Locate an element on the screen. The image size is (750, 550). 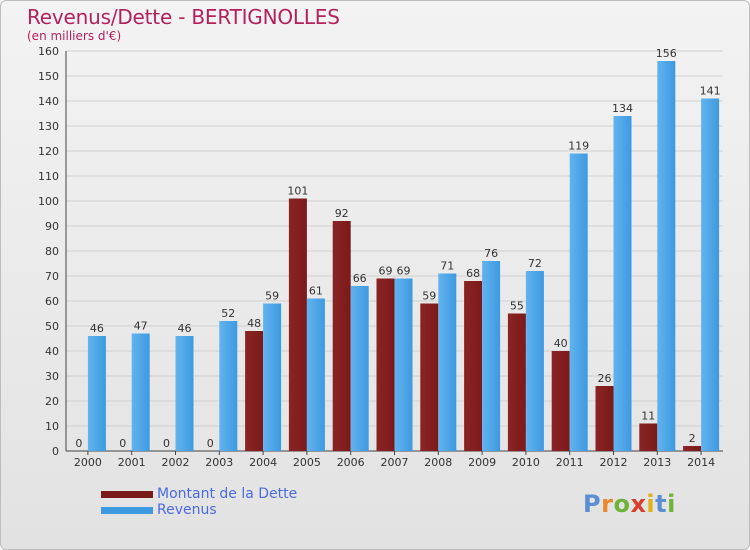
legend-item-dette: Montant de la Dette is located at coordinates (199, 494).